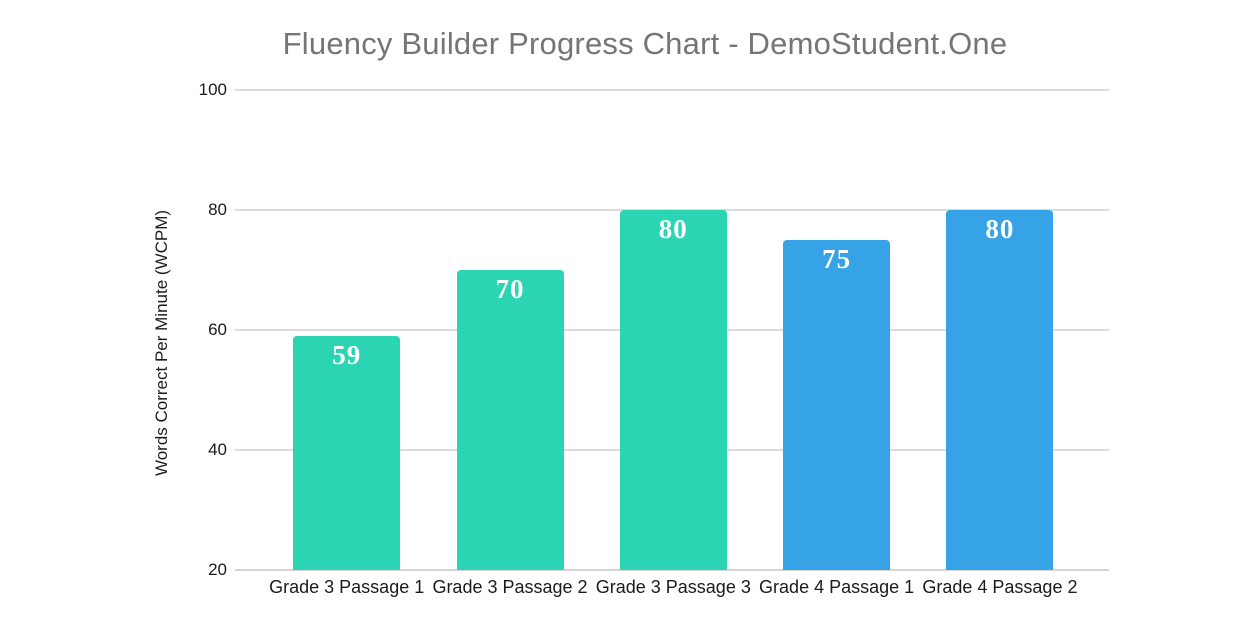 Image resolution: width=1260 pixels, height=630 pixels. Describe the element at coordinates (672, 570) in the screenshot. I see `x-axis-baseline` at that location.